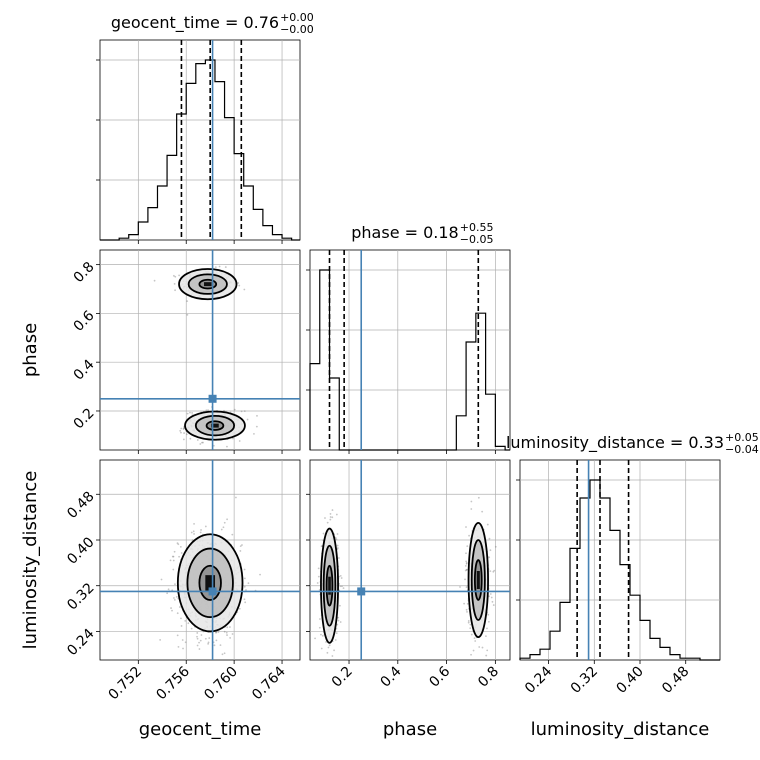 The image size is (760, 760). I want to click on y-axis-label-luminosity_distance: luminosity_distance, so click(30, 560).